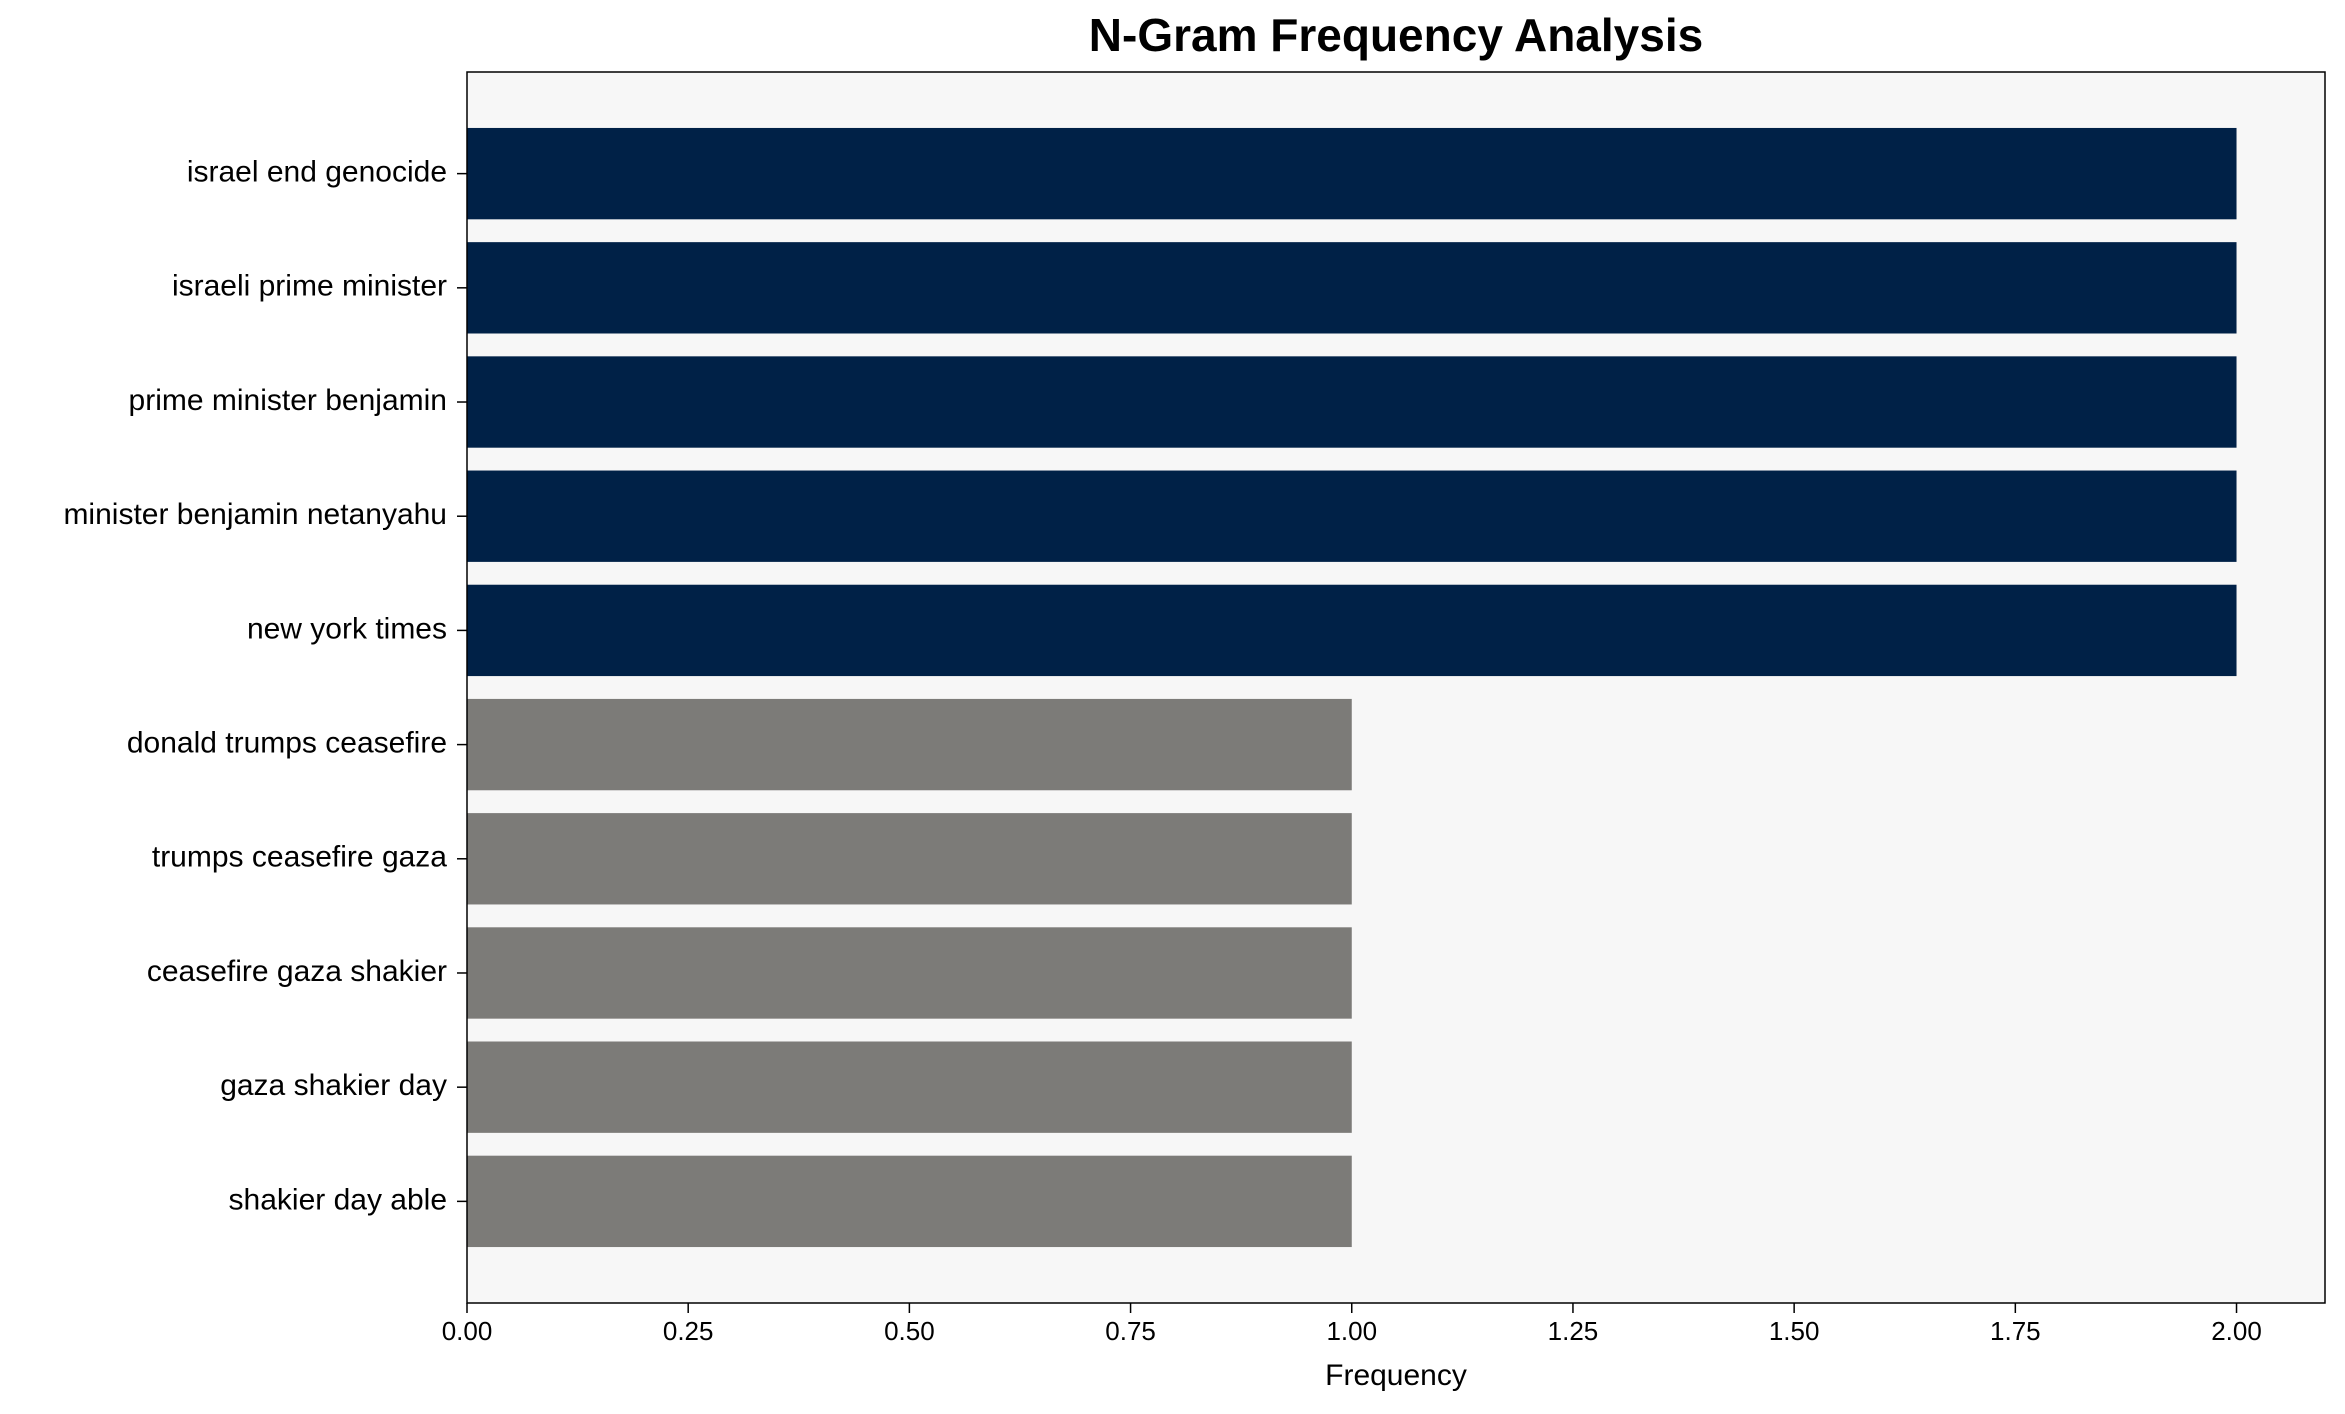 This screenshot has width=2345, height=1414. Describe the element at coordinates (338, 1199) in the screenshot. I see `y-tick-label: shakier day able` at that location.